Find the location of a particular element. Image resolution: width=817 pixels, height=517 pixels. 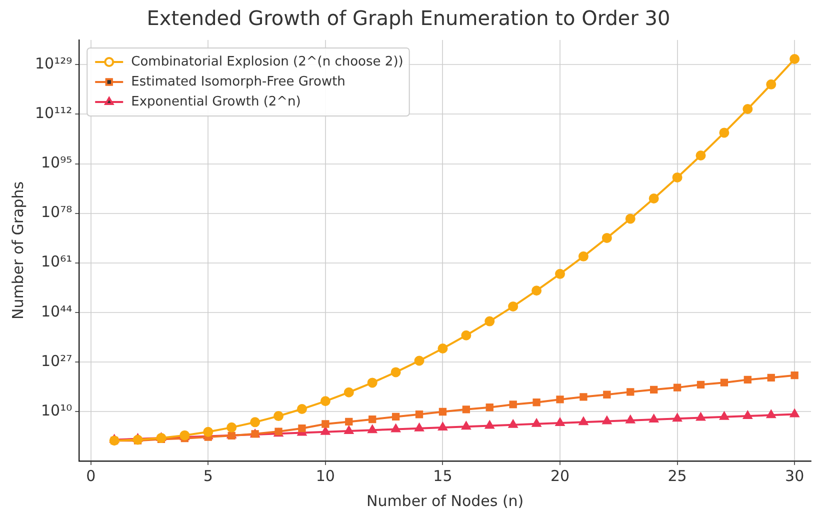

x-tick-label: 20 is located at coordinates (560, 475).